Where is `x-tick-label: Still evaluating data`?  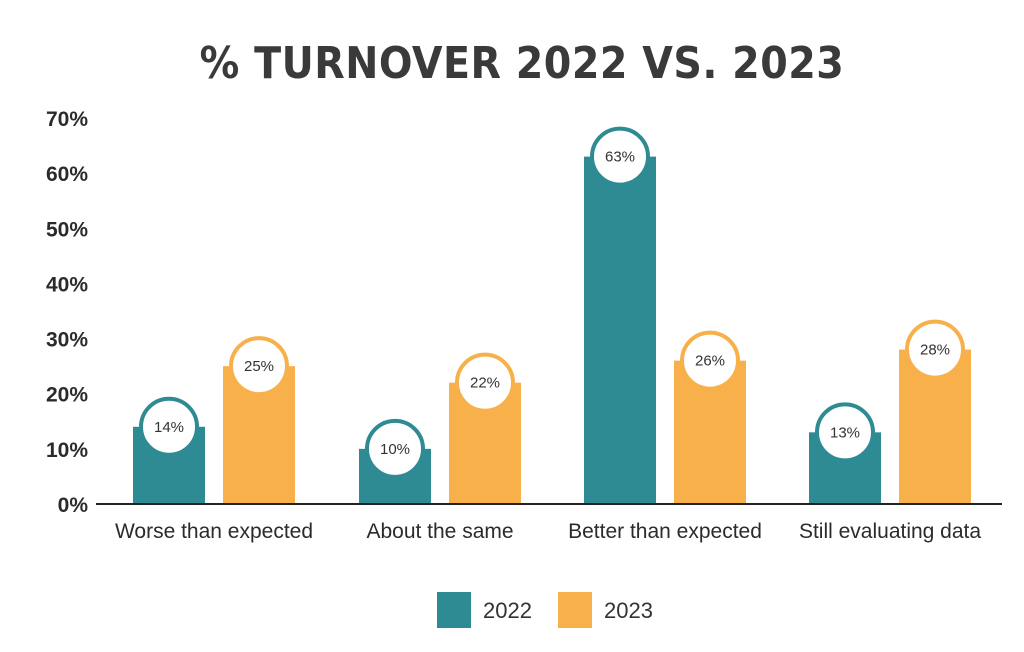
x-tick-label: Still evaluating data is located at coordinates (890, 531).